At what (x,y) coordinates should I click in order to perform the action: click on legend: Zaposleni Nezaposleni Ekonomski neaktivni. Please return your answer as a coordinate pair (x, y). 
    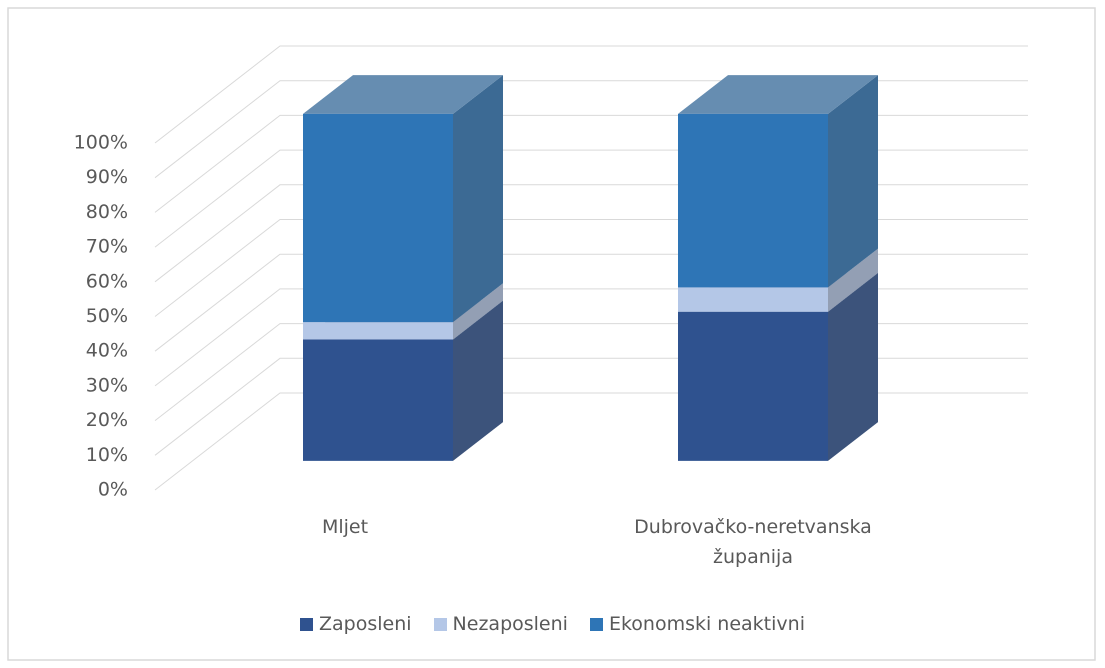
    Looking at the image, I should click on (552, 624).